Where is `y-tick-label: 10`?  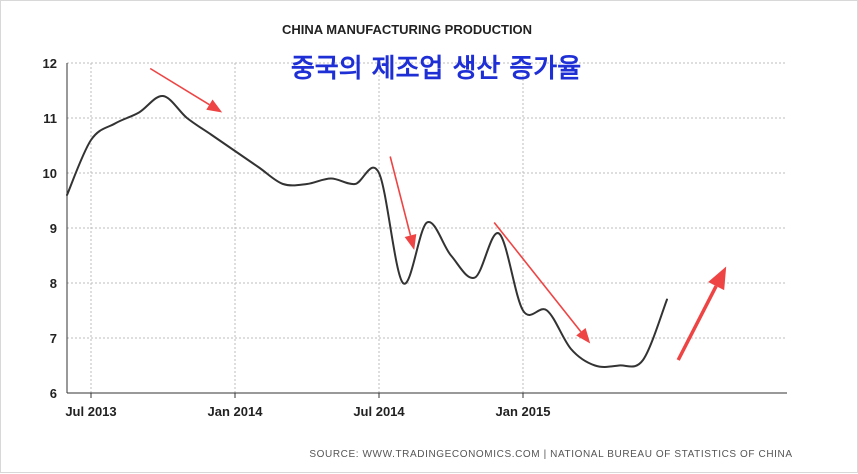 y-tick-label: 10 is located at coordinates (50, 173).